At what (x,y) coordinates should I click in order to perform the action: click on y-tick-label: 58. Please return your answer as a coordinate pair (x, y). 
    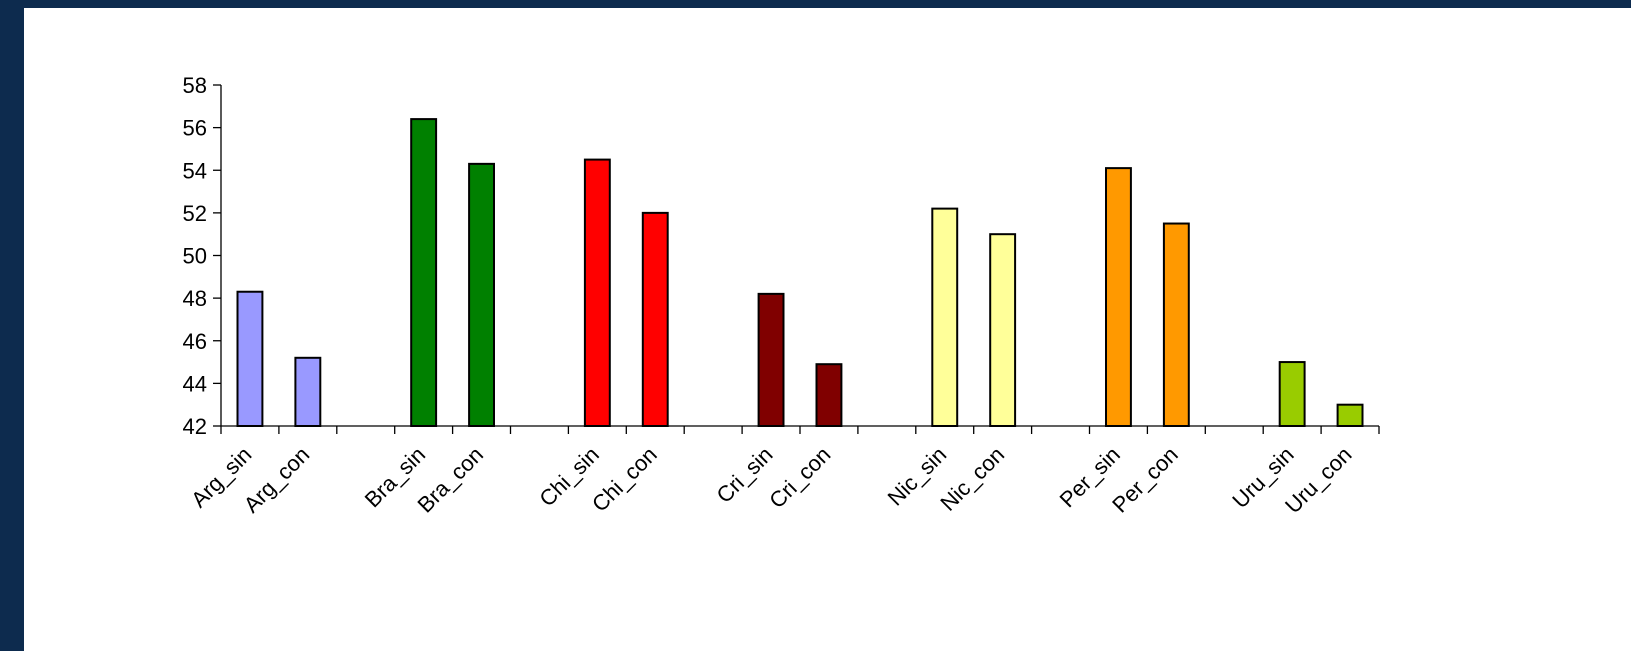
    Looking at the image, I should click on (195, 85).